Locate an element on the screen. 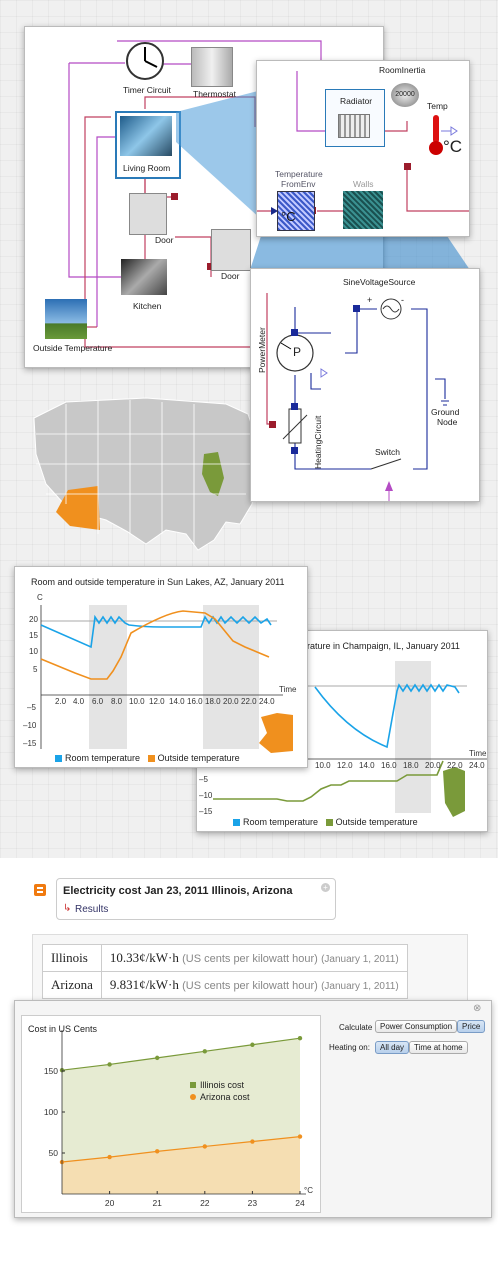 The width and height of the screenshot is (498, 1268). chart-il-title: perature in Champaign, IL, January 2011 is located at coordinates (378, 646).